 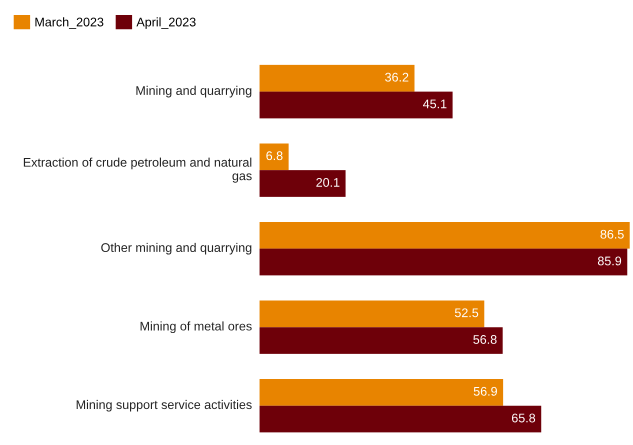 I want to click on y-tick-label: Mining of metal ores, so click(x=196, y=327).